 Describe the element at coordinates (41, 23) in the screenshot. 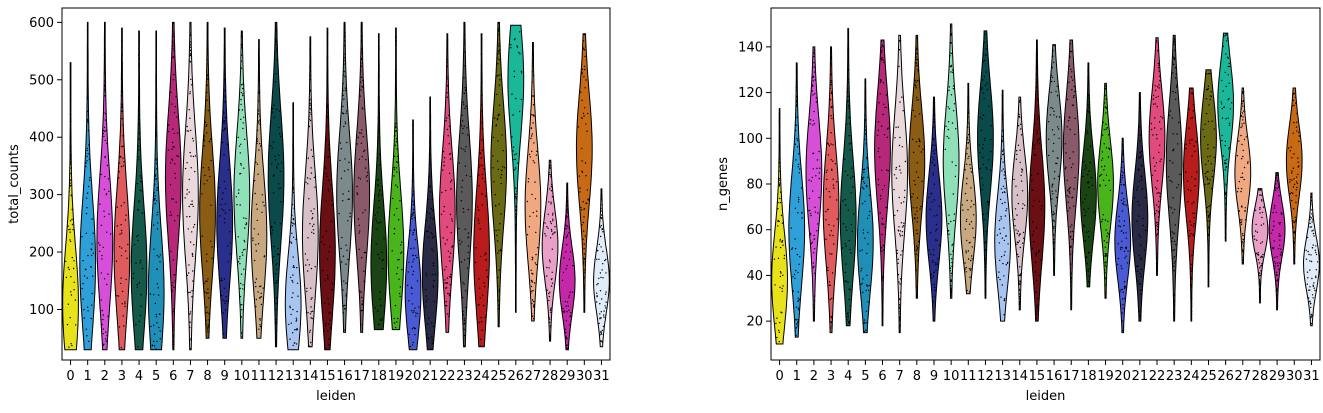

I see `y-tick-label: 600` at that location.